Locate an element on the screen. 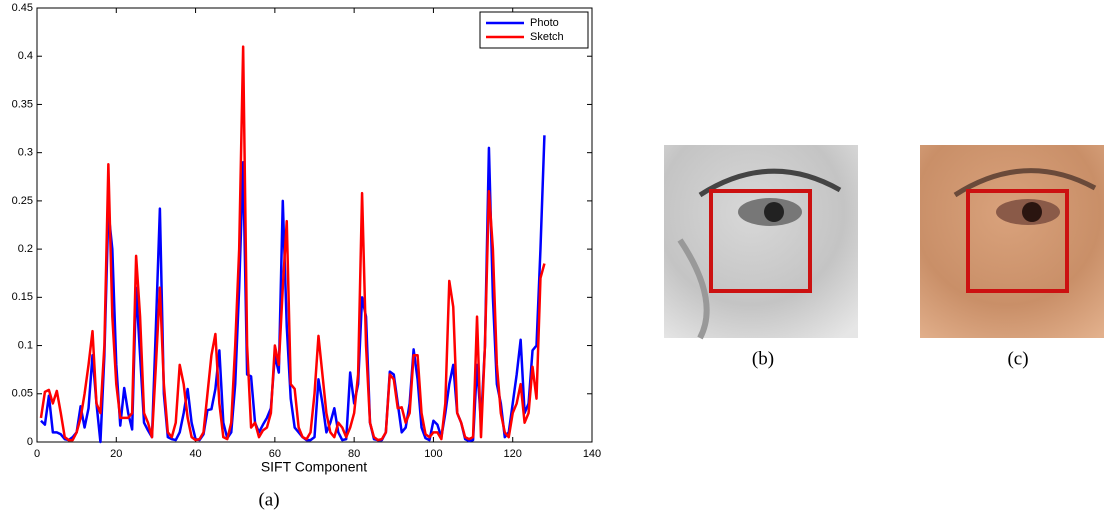 The image size is (1104, 520). y-tick-label: 0.45 is located at coordinates (22, 8).